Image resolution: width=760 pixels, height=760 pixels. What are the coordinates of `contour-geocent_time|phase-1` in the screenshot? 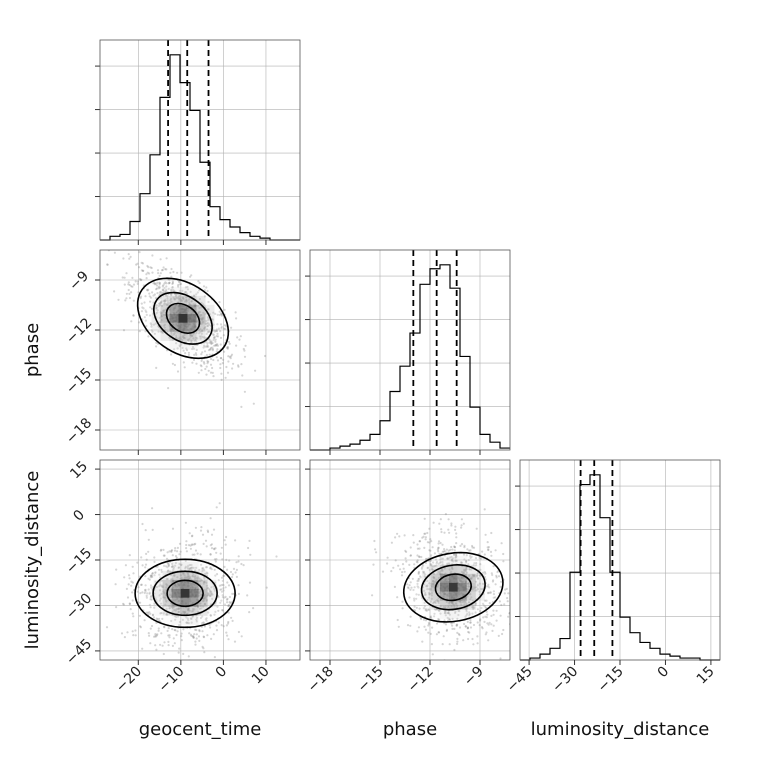 It's located at (183, 318).